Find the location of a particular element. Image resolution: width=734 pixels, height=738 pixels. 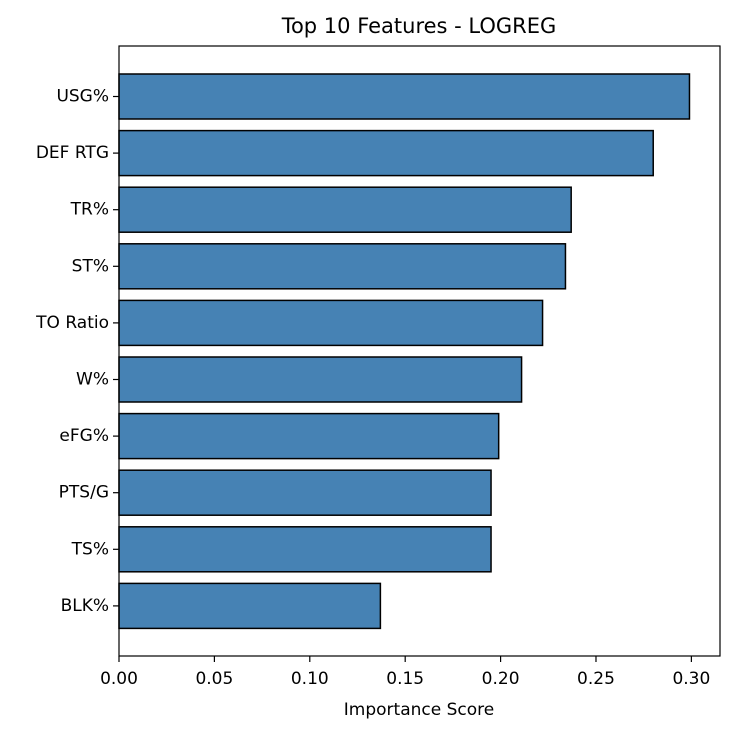

bar-ts is located at coordinates (305, 549).